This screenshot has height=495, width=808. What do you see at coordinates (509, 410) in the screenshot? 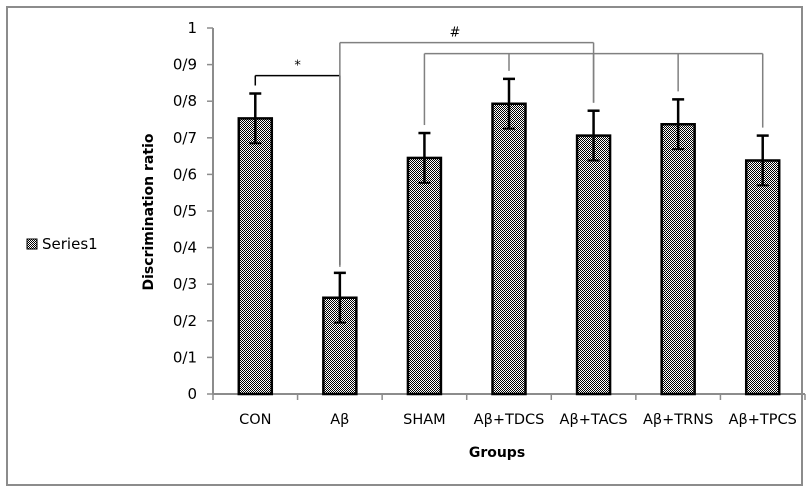
I see `x-axis: CON Aβ SHAM Aβ+TDCS Aβ+TACS Aβ+TRNS Aβ+TPCS` at bounding box center [509, 410].